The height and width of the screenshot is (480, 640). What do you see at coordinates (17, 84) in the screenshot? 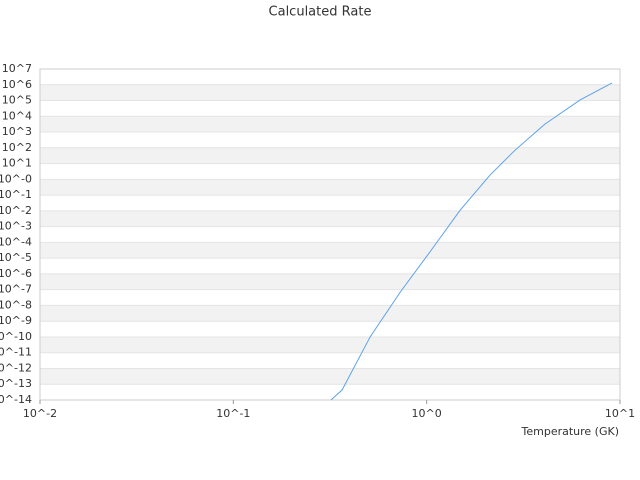
I see `y-tick-label: 10^6` at bounding box center [17, 84].